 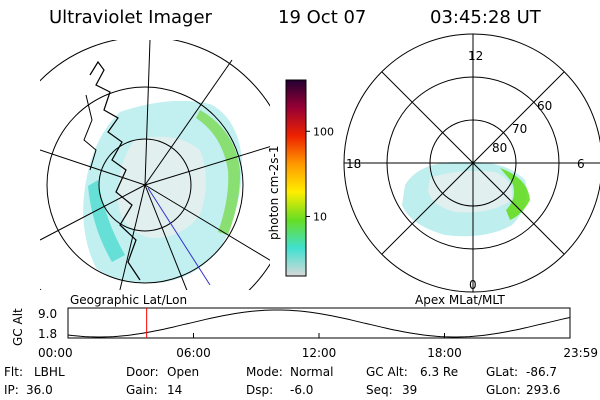 What do you see at coordinates (319, 323) in the screenshot?
I see `altitude-curve` at bounding box center [319, 323].